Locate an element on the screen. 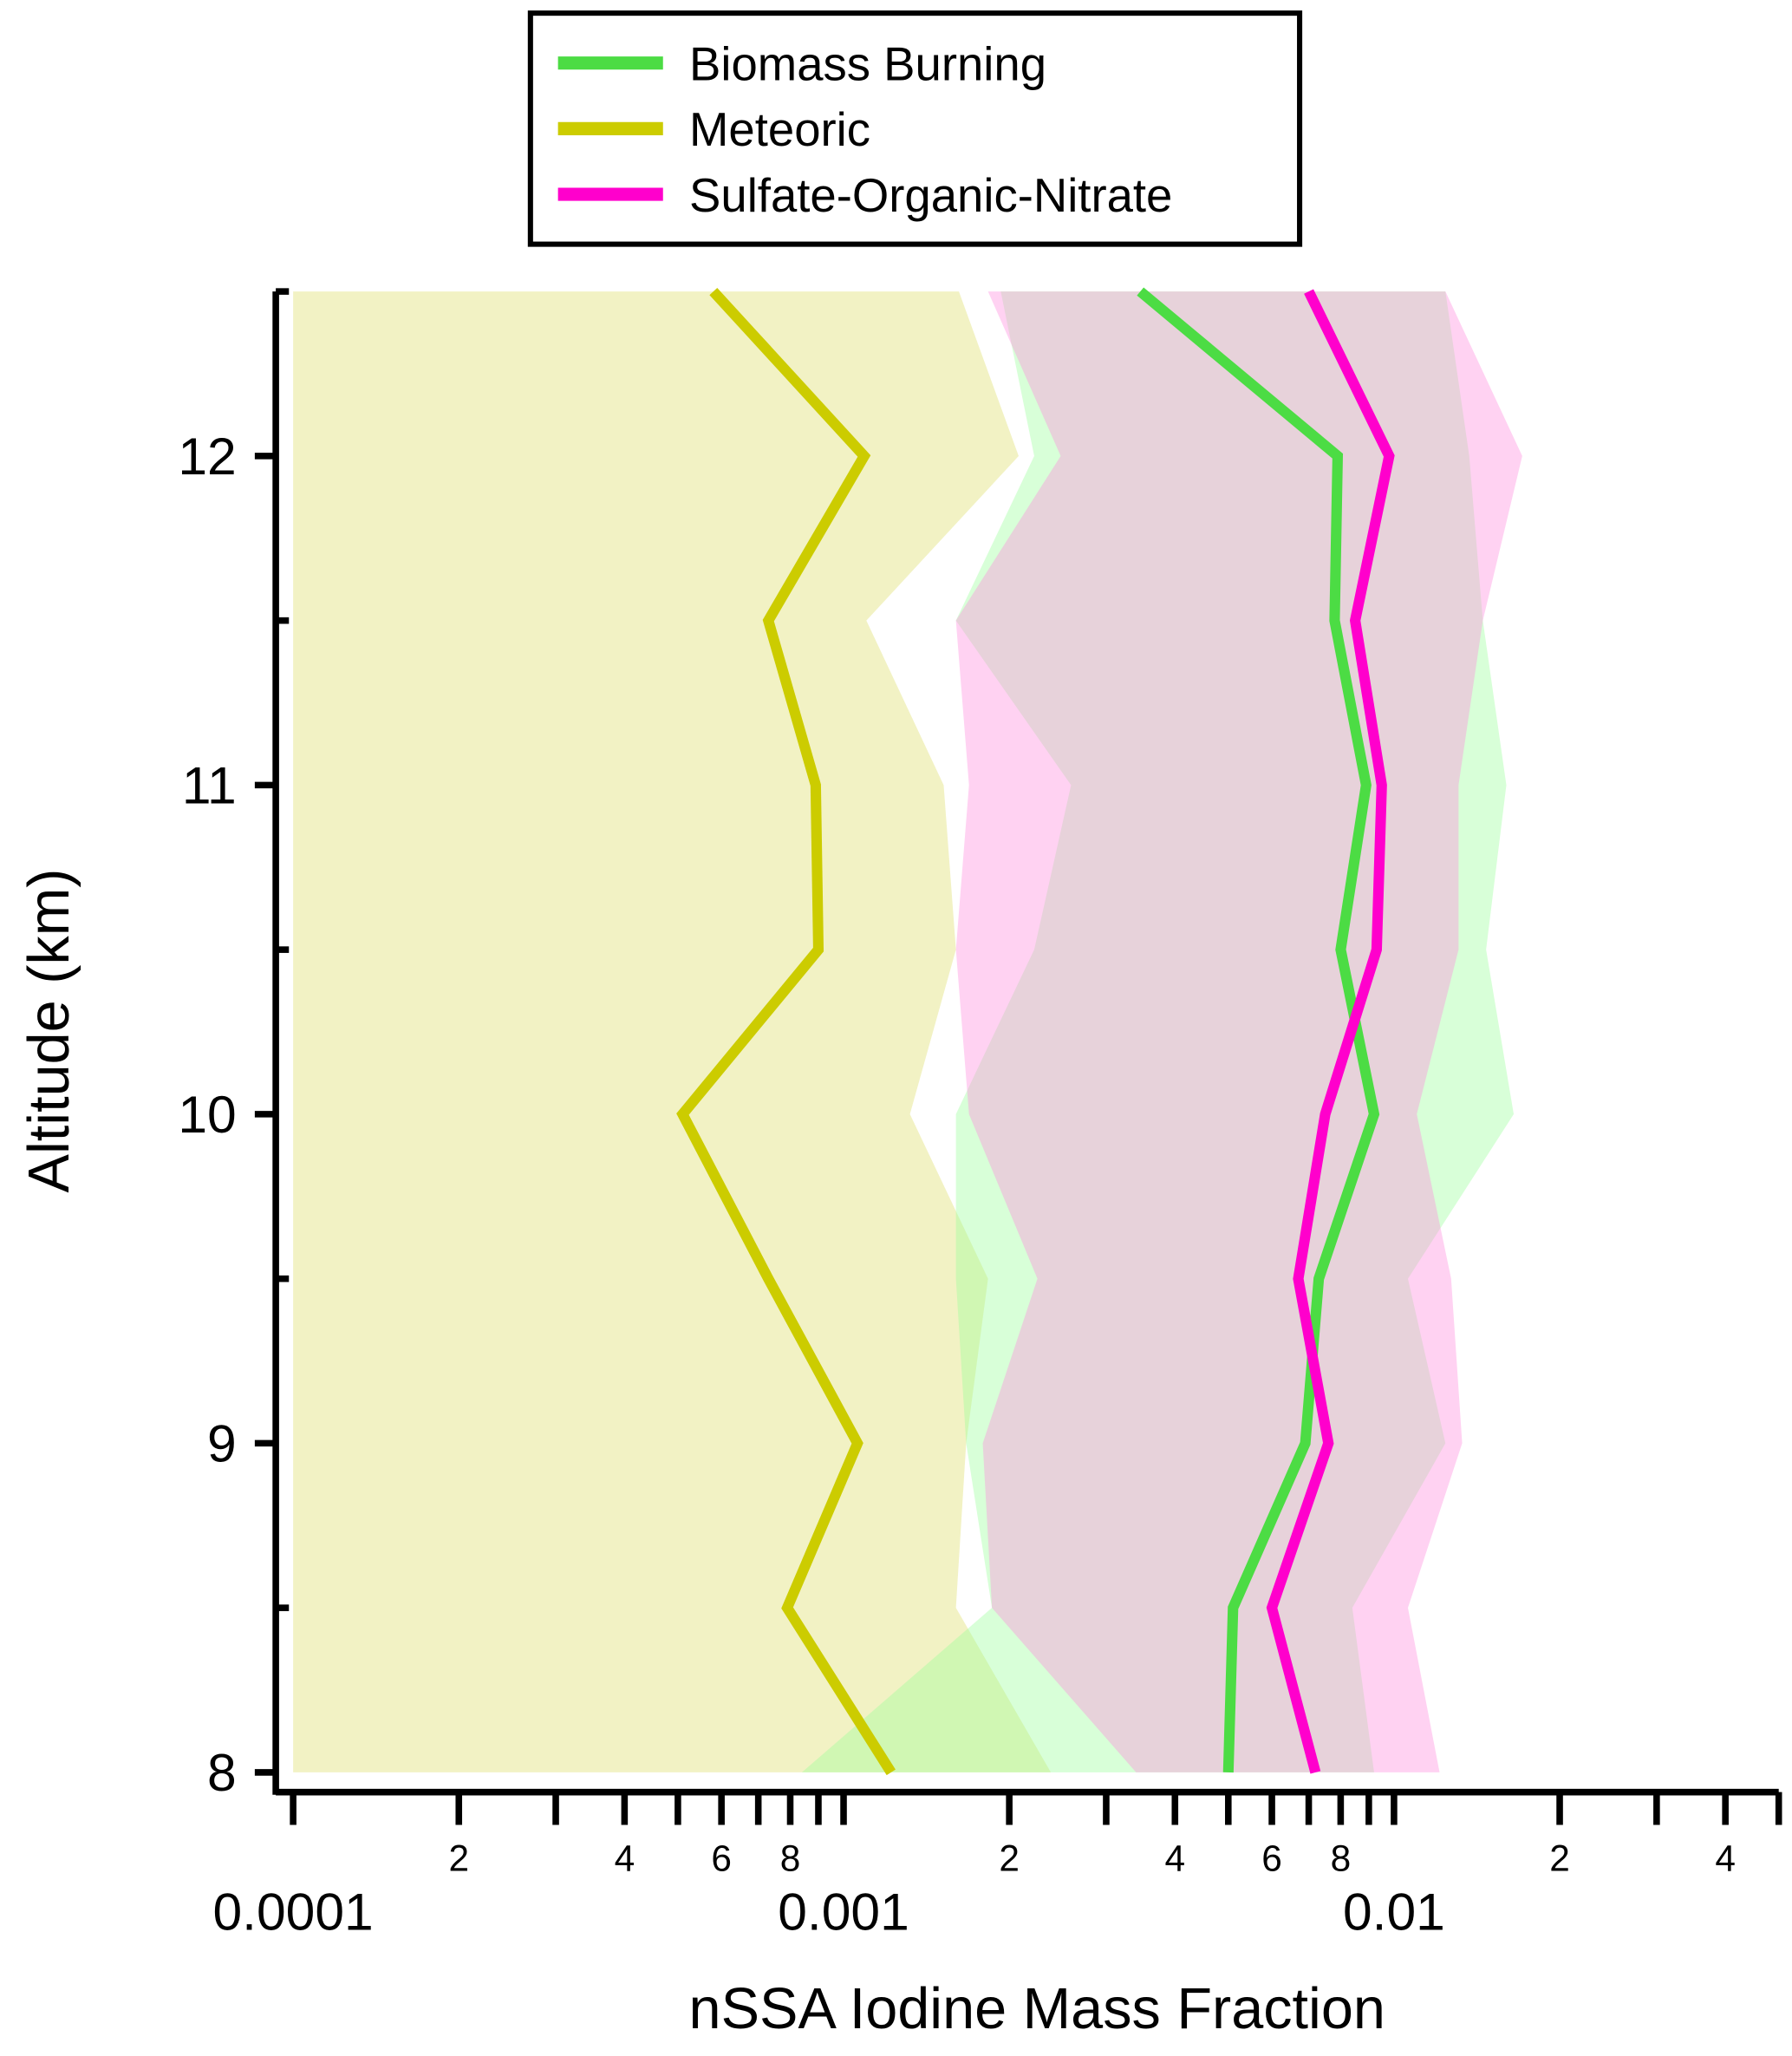 This screenshot has width=1792, height=2056. y-tick-label: 12 is located at coordinates (207, 456).